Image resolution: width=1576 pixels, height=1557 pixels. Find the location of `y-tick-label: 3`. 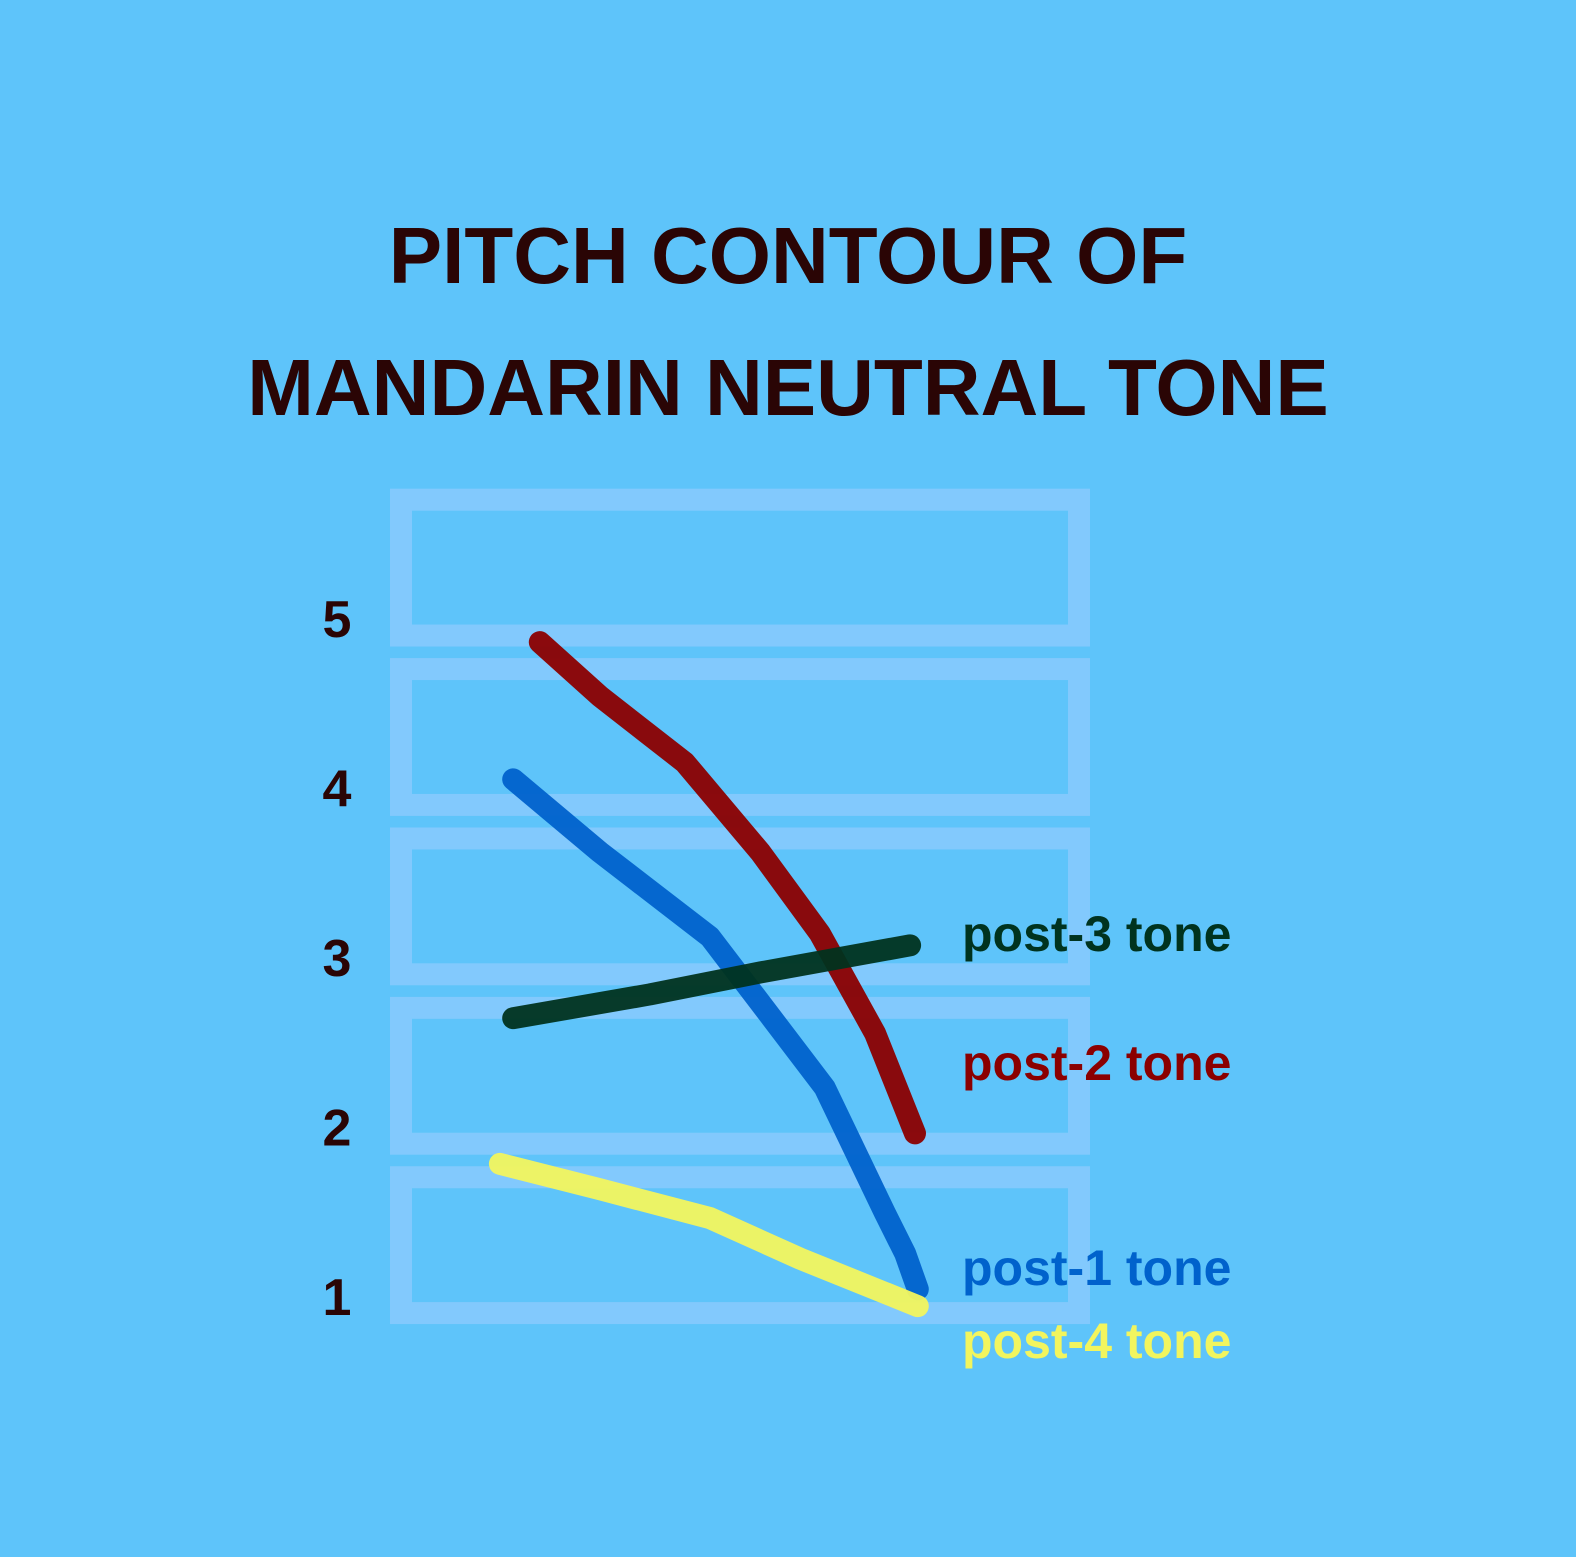

y-tick-label: 3 is located at coordinates (337, 959).